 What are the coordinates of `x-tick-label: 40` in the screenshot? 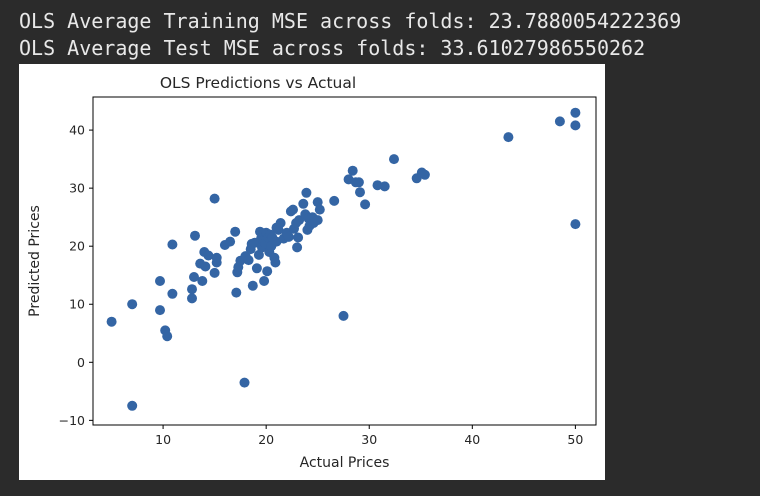 It's located at (472, 439).